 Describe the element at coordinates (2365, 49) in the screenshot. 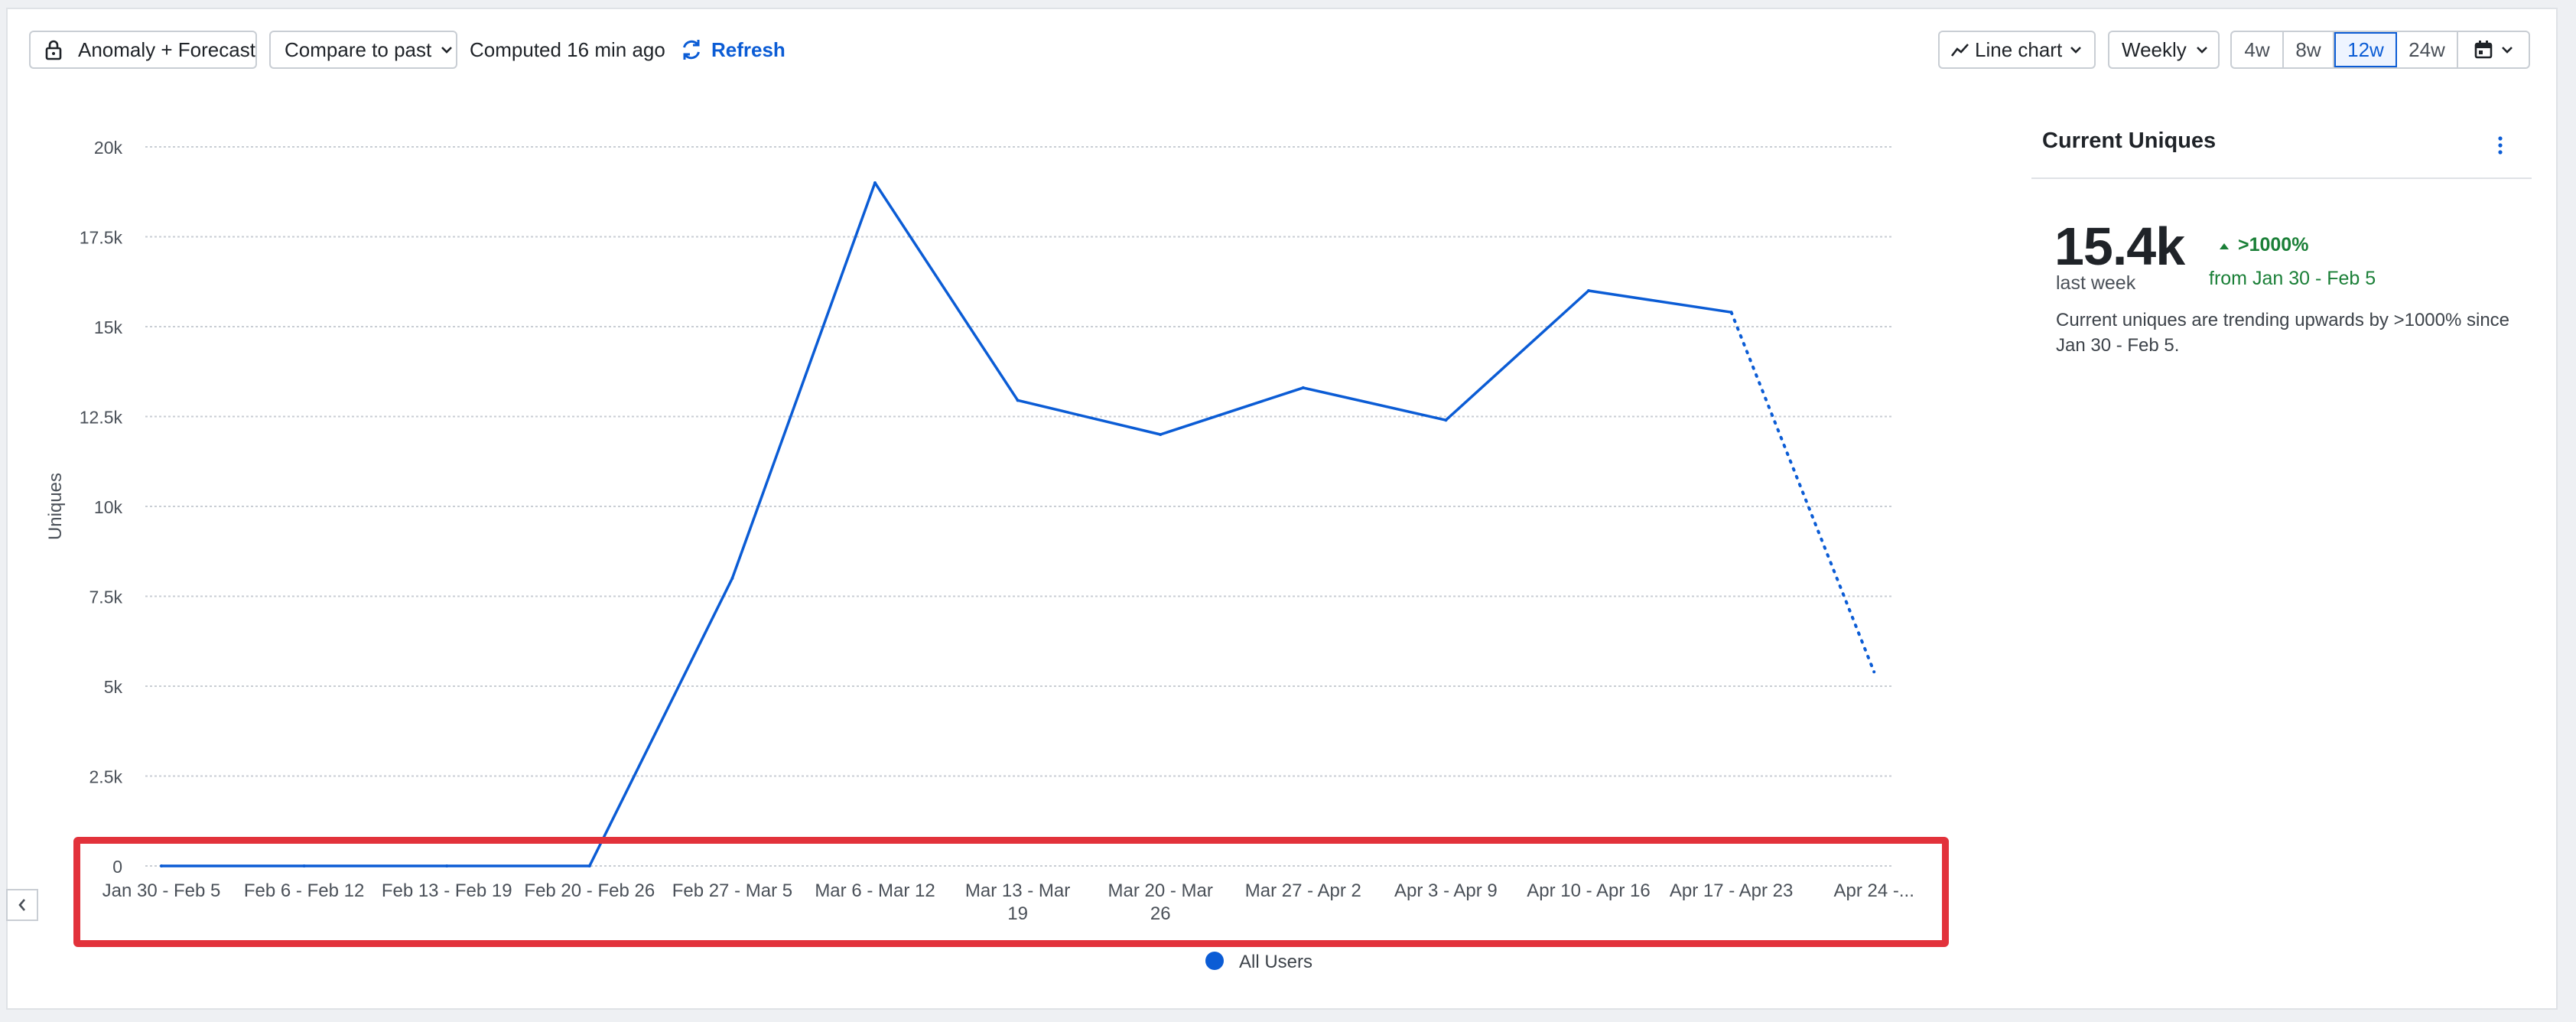

I see `range-12w-button: 12w` at that location.